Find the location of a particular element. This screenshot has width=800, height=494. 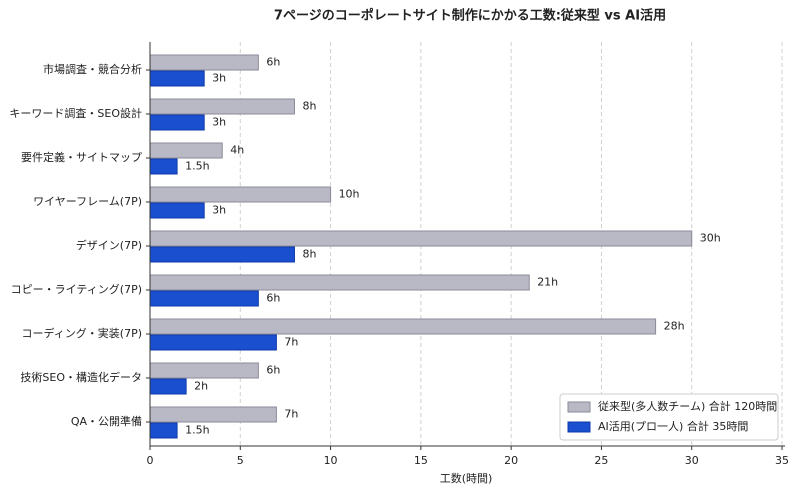

y-tick-label: ワイヤーフレーム(7P) is located at coordinates (87, 201).